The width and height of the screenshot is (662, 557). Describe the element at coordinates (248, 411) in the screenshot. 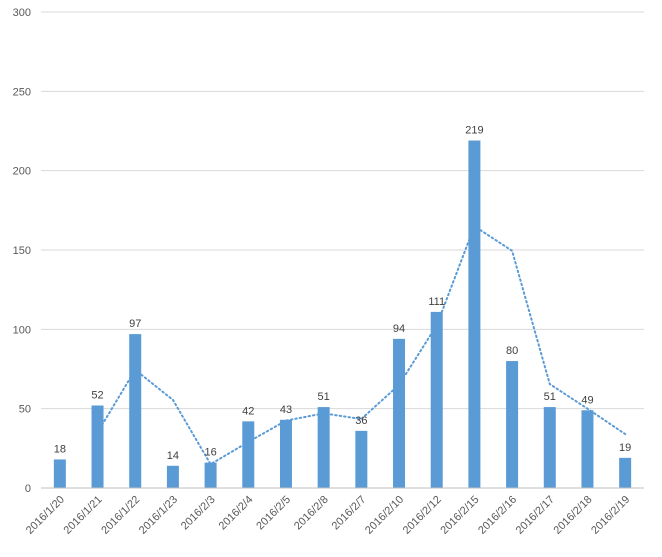

I see `data-label: 42` at that location.